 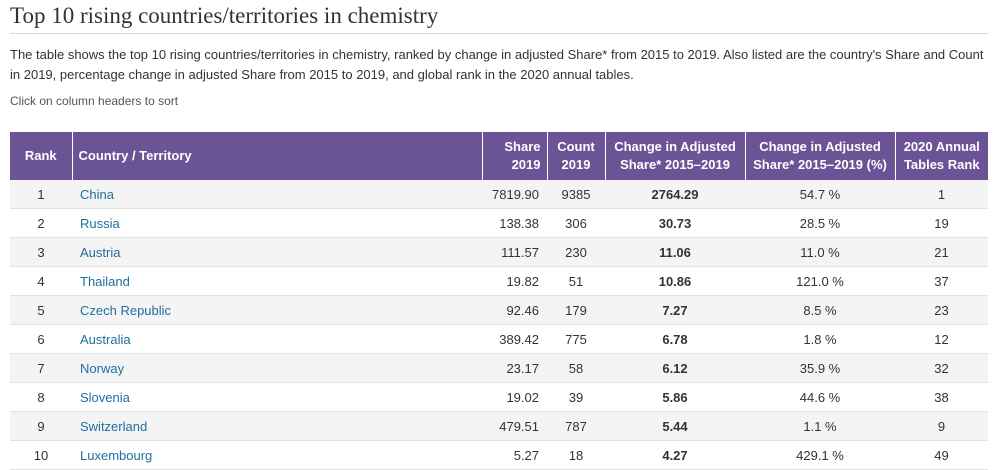 I want to click on country-link: Australia, so click(x=105, y=339).